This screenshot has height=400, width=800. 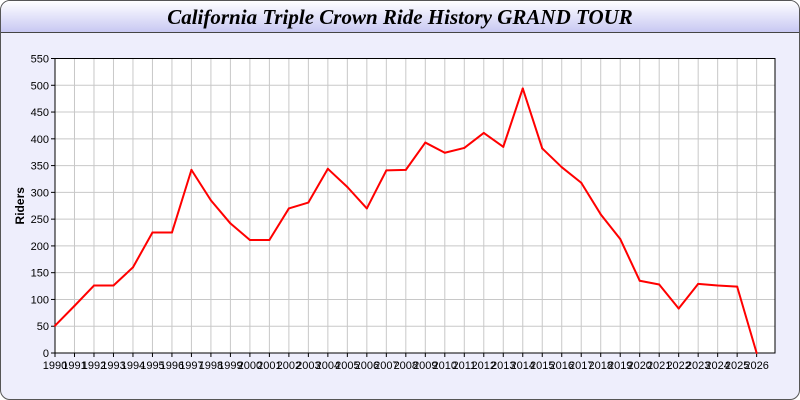 What do you see at coordinates (425, 366) in the screenshot?
I see `x-tick-label: 2009` at bounding box center [425, 366].